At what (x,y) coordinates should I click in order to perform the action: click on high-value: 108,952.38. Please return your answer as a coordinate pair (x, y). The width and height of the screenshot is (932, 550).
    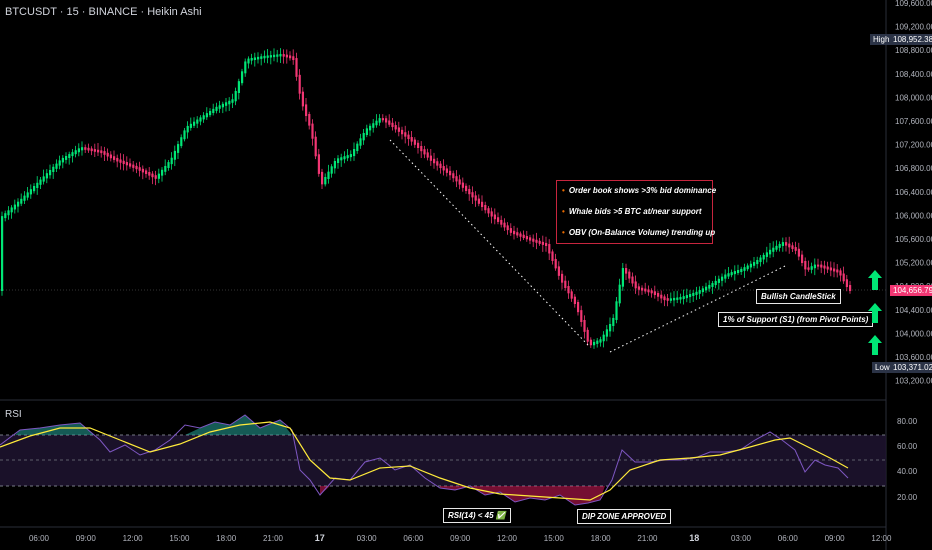
    Looking at the image, I should click on (911, 39).